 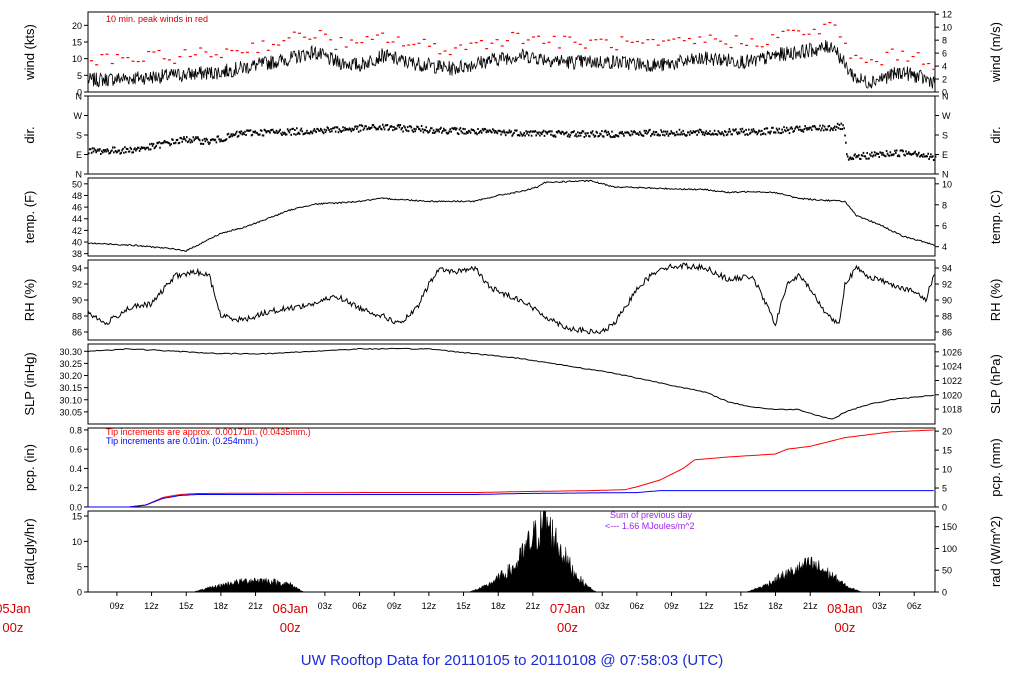 I want to click on rad-annotation: Sum of previous day, so click(x=651, y=515).